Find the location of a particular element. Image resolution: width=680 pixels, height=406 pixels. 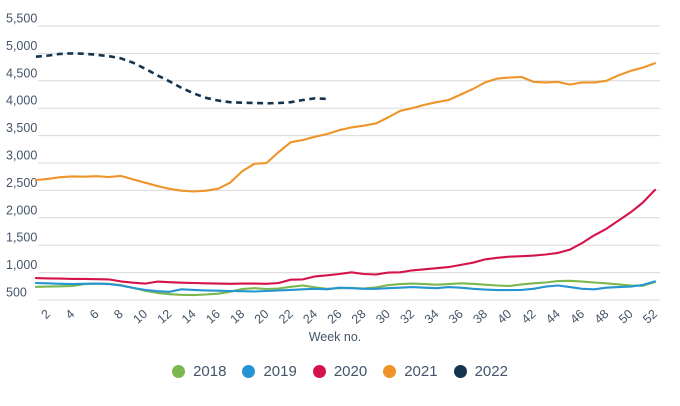

x-tick-label: 28 is located at coordinates (359, 317).